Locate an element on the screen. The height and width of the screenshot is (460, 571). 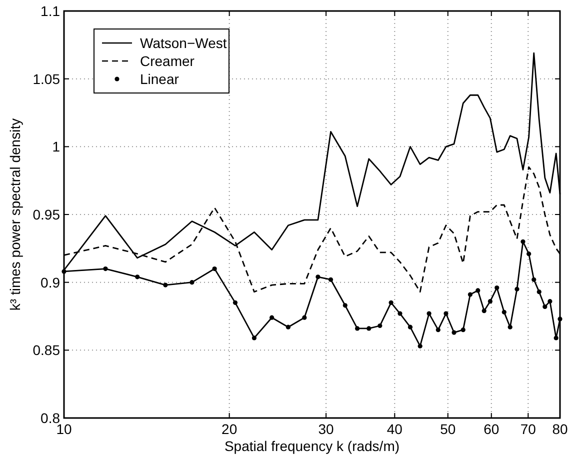
x-tick-label: 20 is located at coordinates (230, 429).